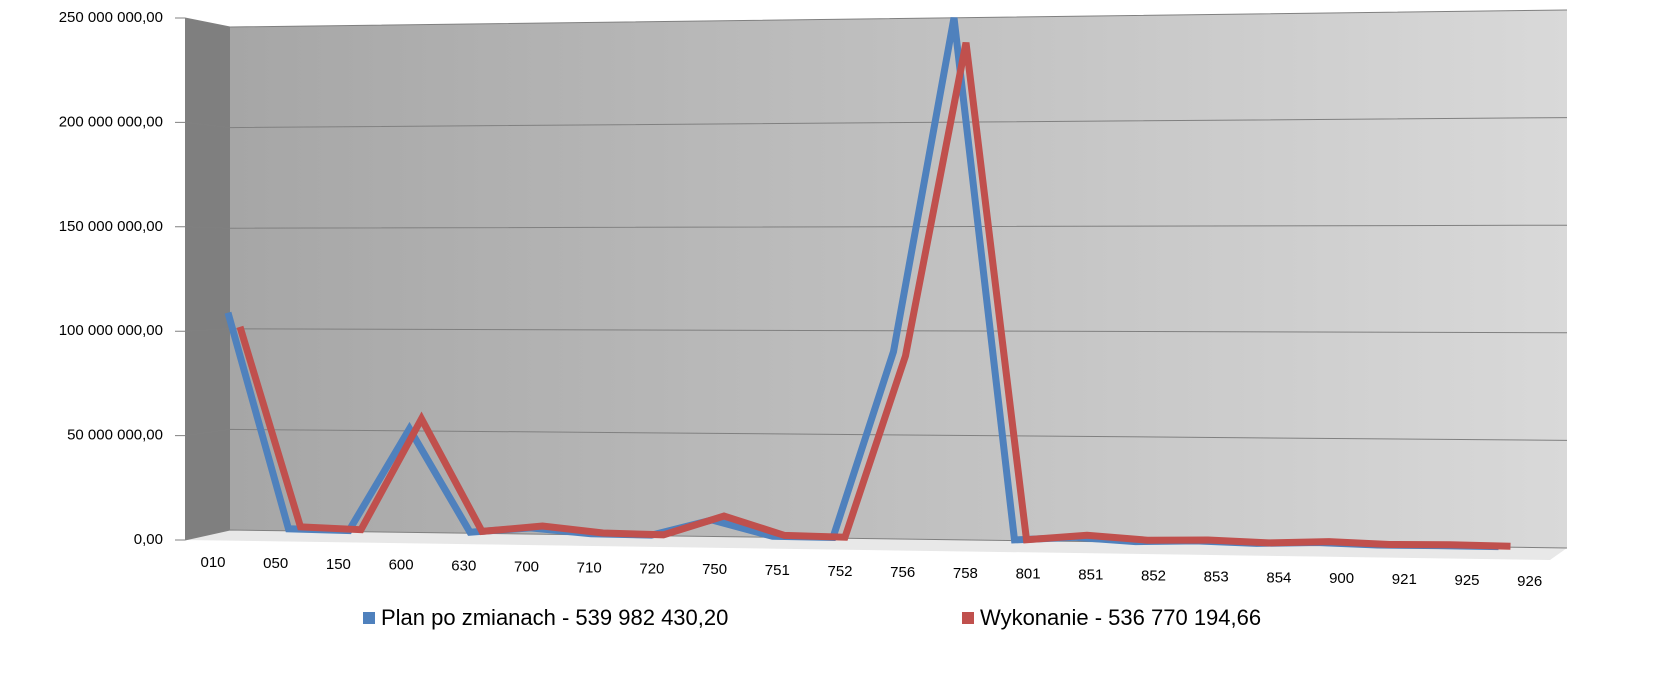 The width and height of the screenshot is (1677, 682). Describe the element at coordinates (1529, 581) in the screenshot. I see `x-tick-label: 926` at that location.